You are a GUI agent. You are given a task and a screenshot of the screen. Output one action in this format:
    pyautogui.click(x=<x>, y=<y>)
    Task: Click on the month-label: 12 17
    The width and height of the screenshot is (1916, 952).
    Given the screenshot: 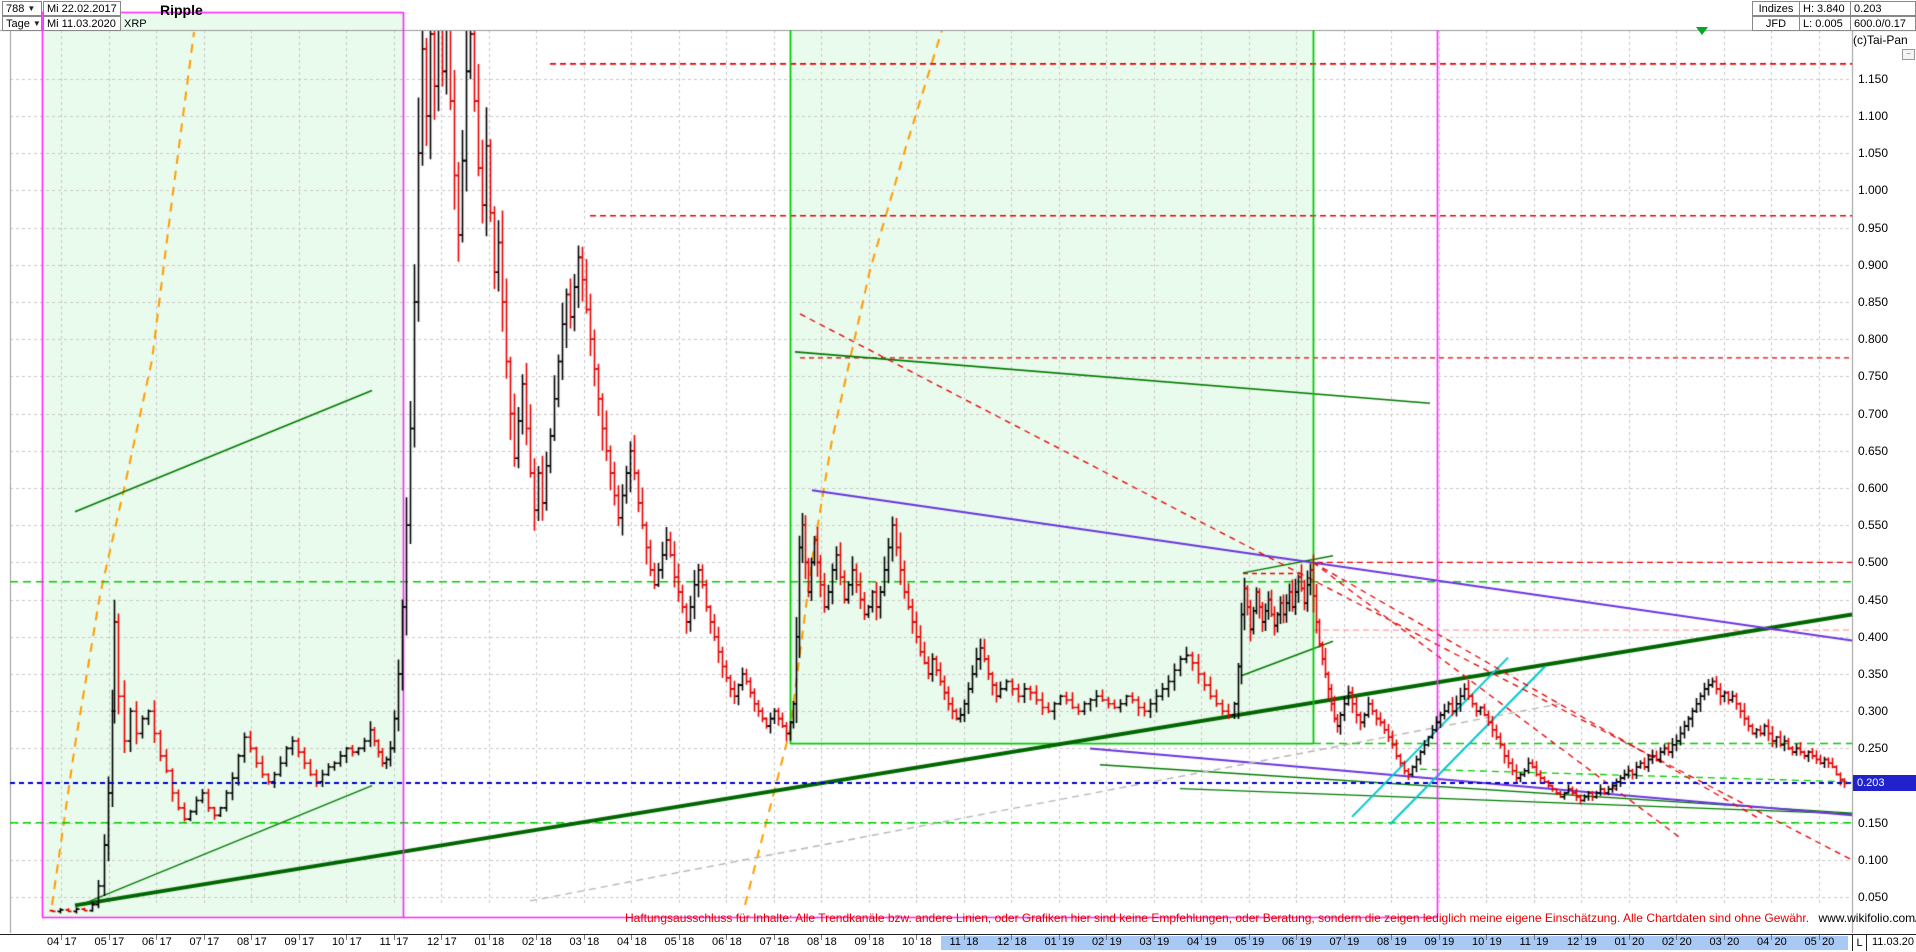 What is the action you would take?
    pyautogui.click(x=442, y=942)
    